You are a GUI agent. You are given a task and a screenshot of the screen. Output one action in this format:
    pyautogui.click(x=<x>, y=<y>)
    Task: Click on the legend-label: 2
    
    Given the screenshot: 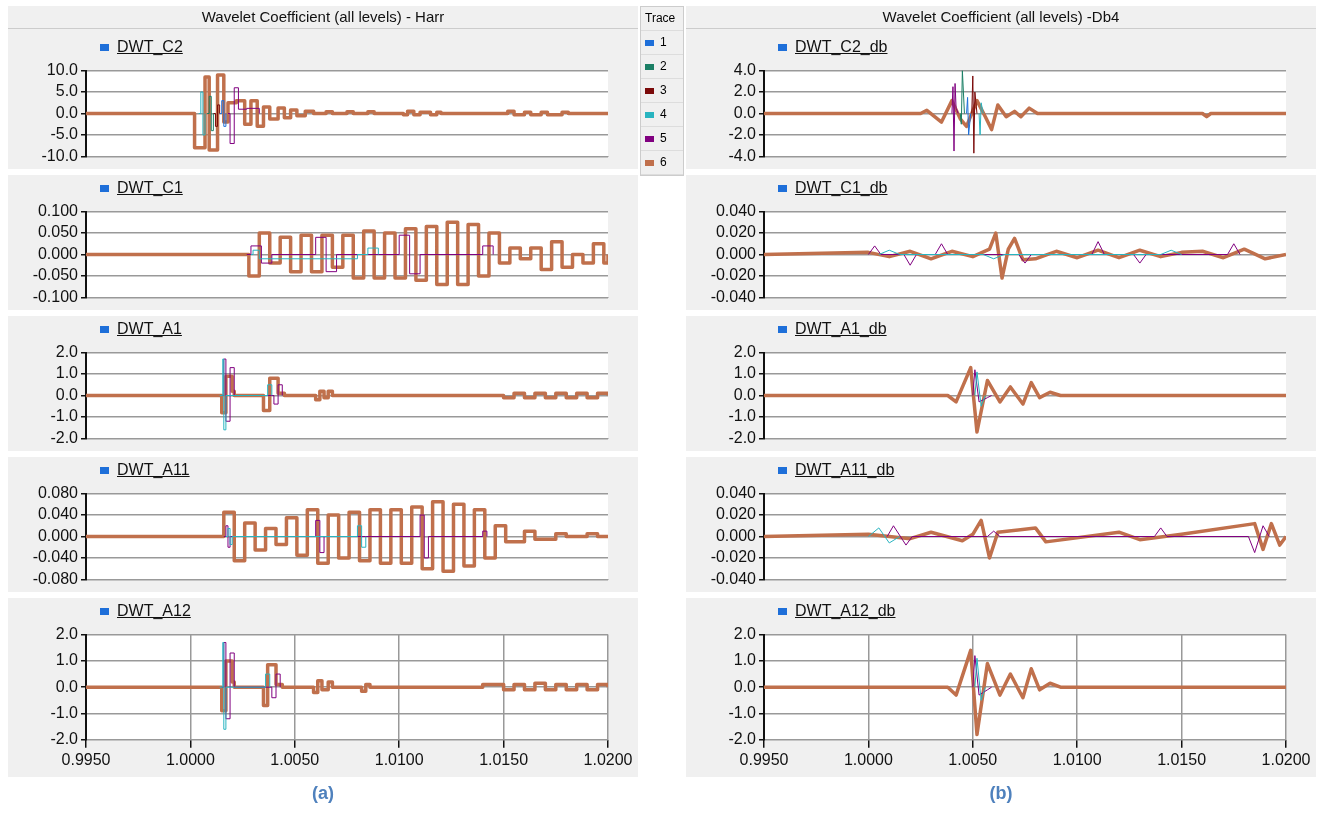 What is the action you would take?
    pyautogui.click(x=663, y=66)
    